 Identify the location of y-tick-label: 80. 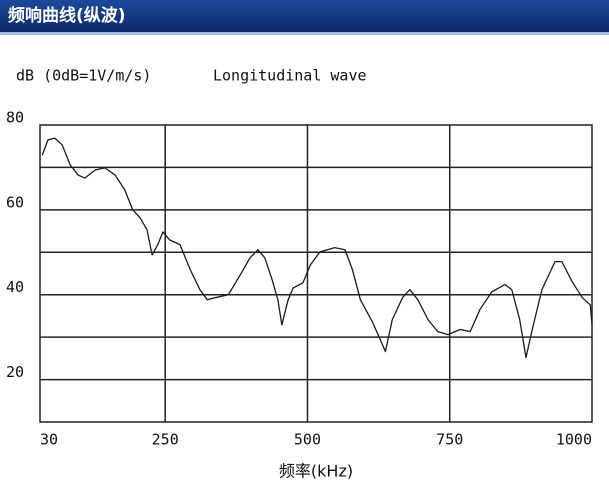
(15, 118).